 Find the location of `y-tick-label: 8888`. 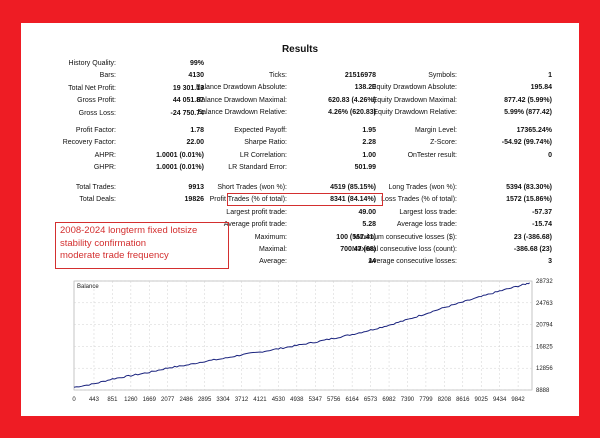

y-tick-label: 8888 is located at coordinates (543, 391).